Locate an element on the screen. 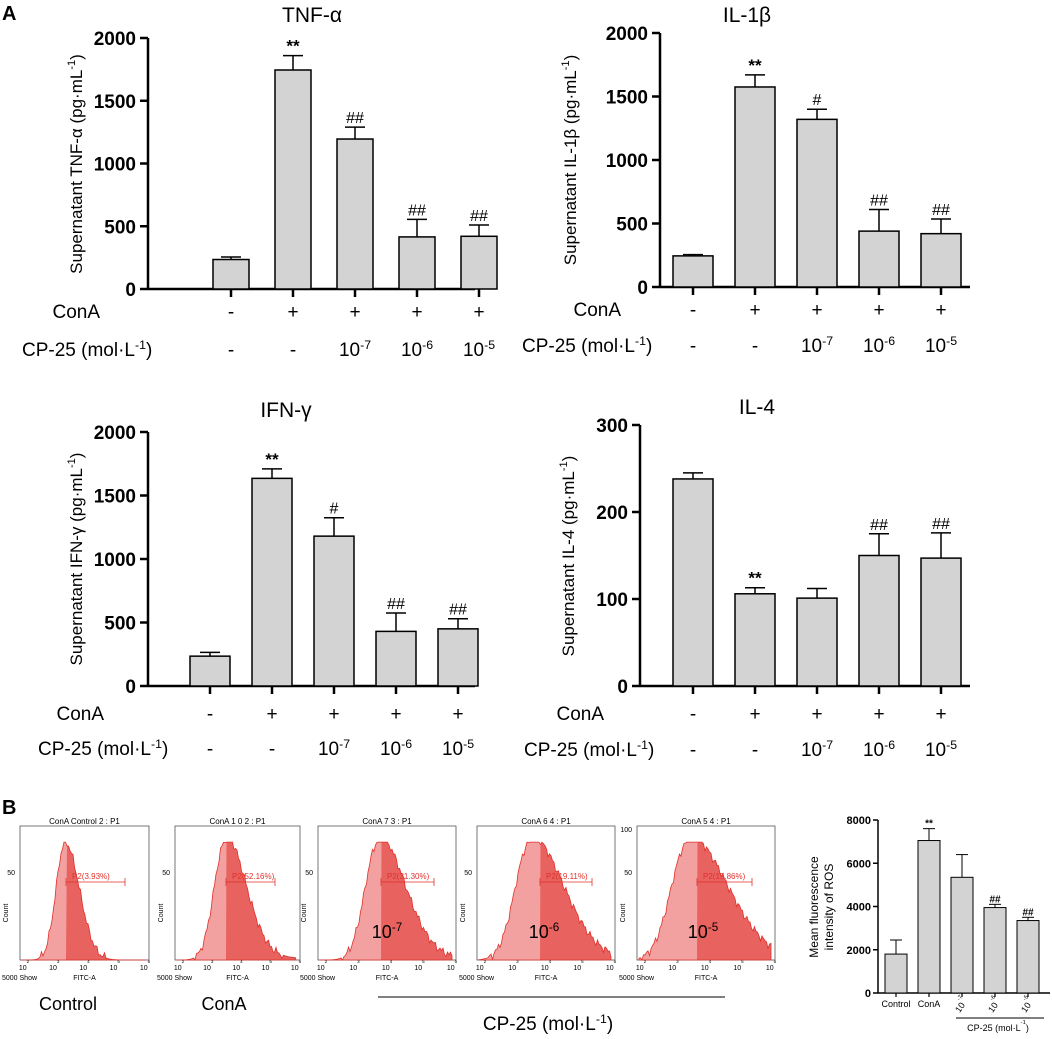 The width and height of the screenshot is (1052, 1039). panel-label-a: A is located at coordinates (9, 14).